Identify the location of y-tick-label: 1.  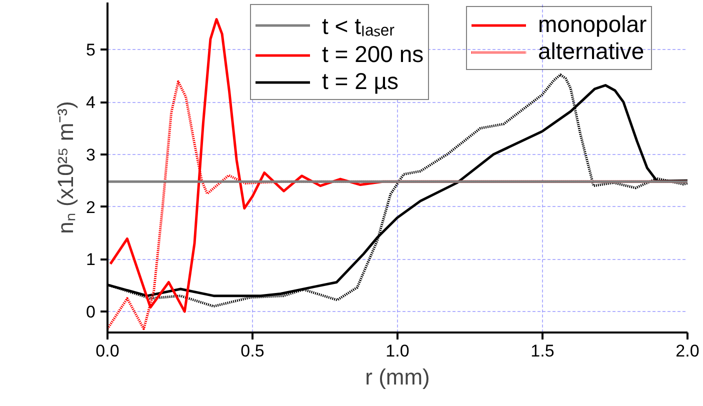
(91, 260).